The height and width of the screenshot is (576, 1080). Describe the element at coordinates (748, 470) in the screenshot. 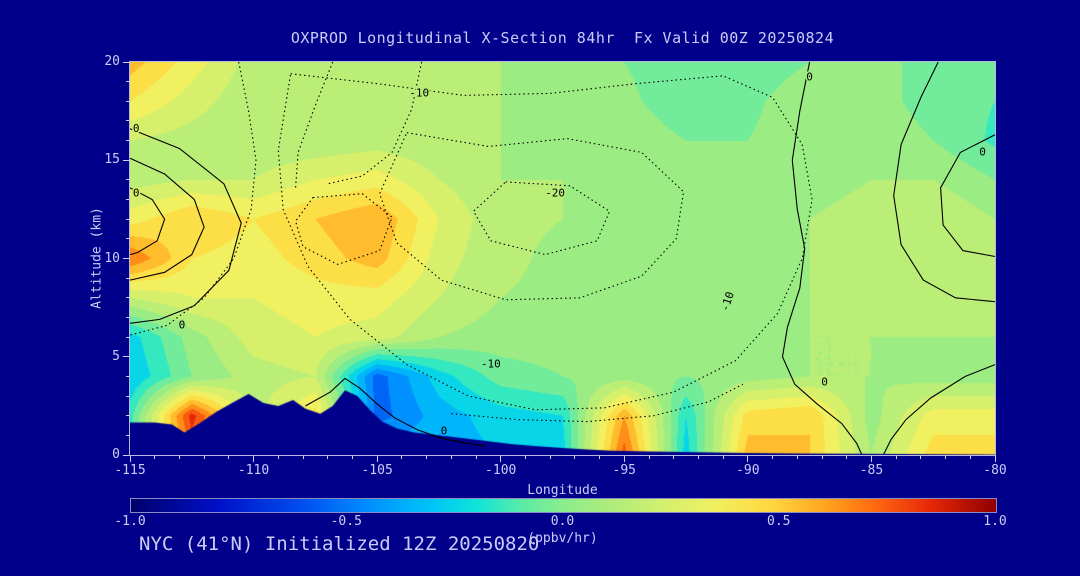

I see `x-tick-label: -90` at that location.